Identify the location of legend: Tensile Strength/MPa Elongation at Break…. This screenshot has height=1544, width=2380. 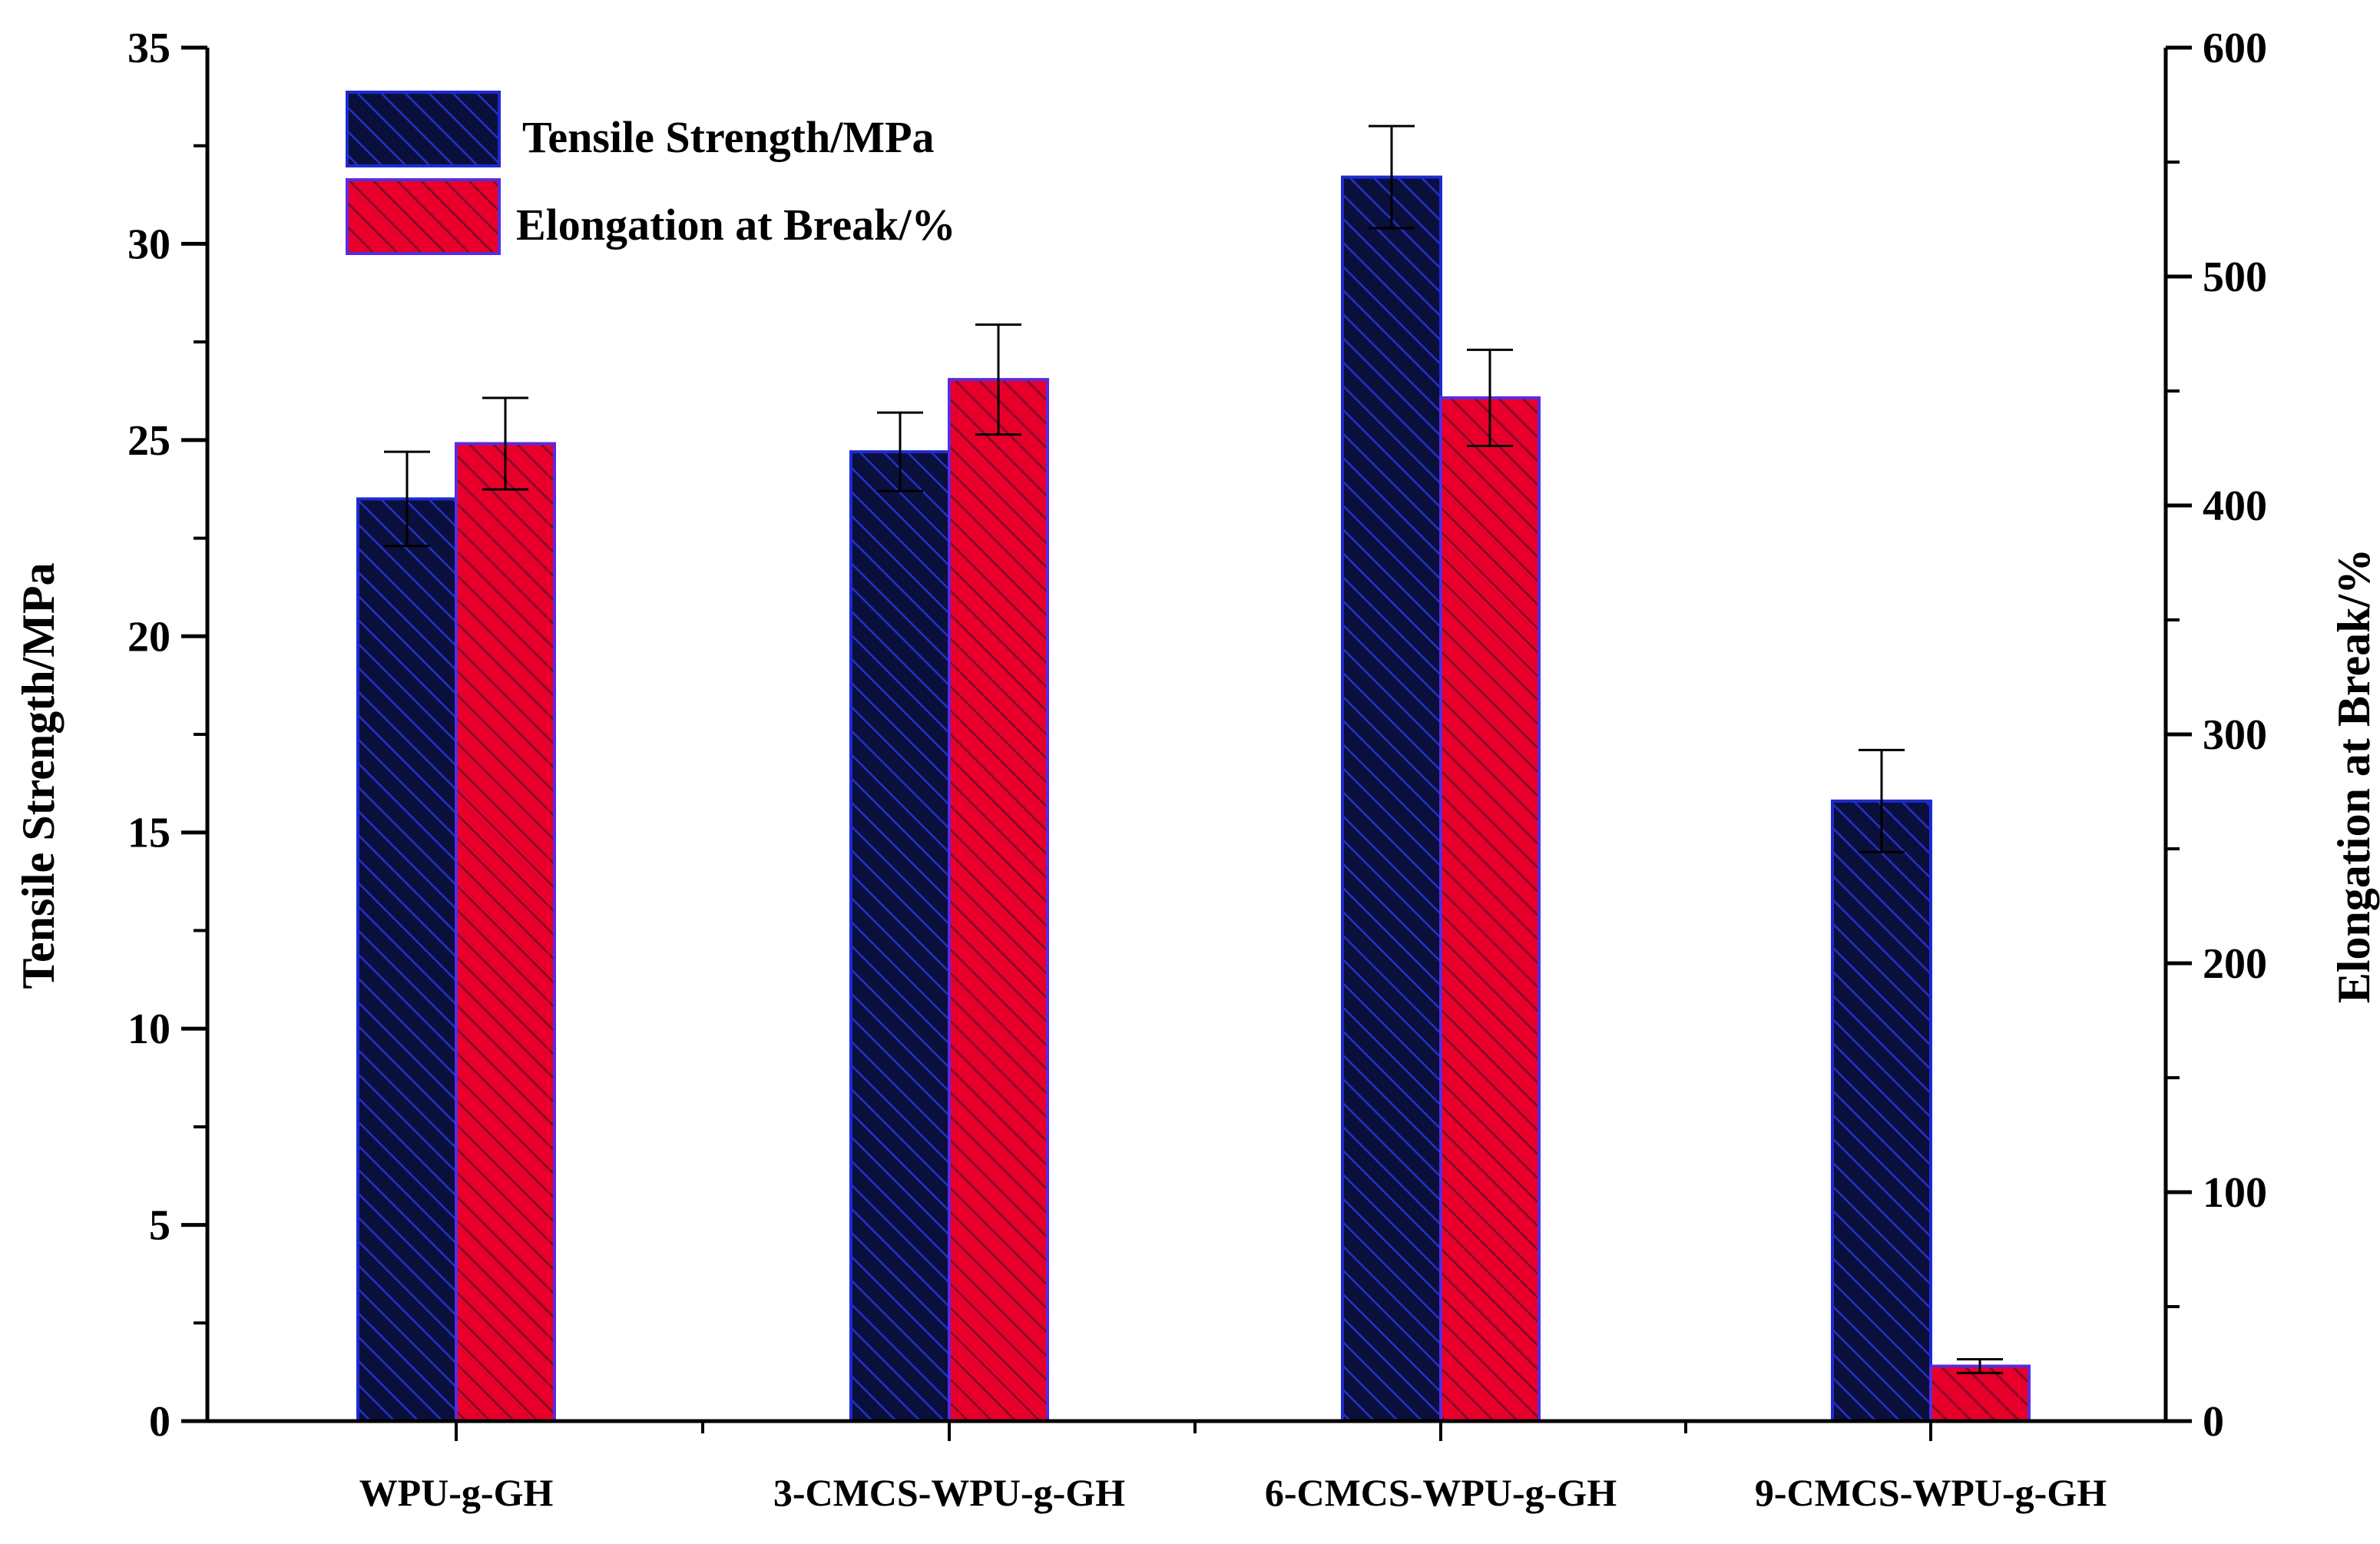
(651, 173).